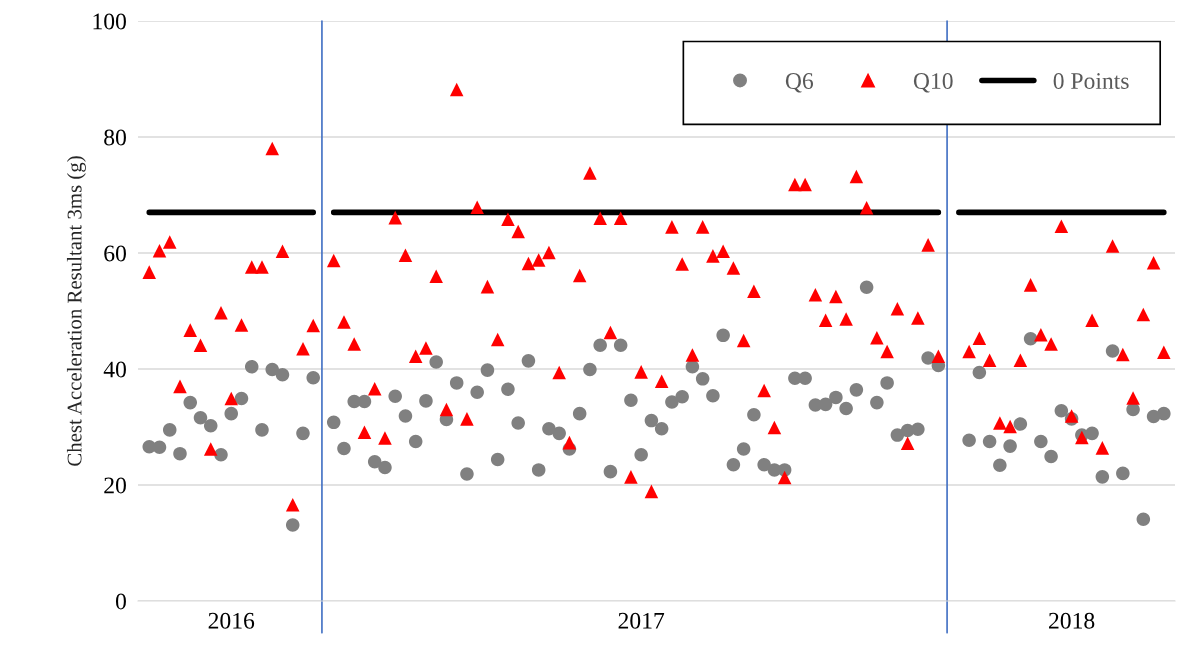 The height and width of the screenshot is (646, 1204). What do you see at coordinates (641, 620) in the screenshot?
I see `x-tick-label: 2017` at bounding box center [641, 620].